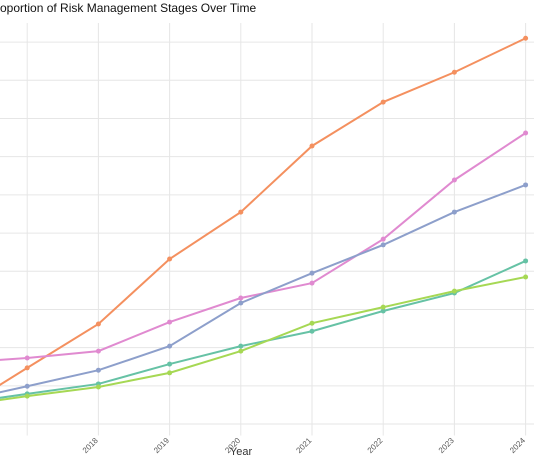 This screenshot has width=534, height=462. Describe the element at coordinates (375, 445) in the screenshot. I see `x-tick-label: 2022` at that location.